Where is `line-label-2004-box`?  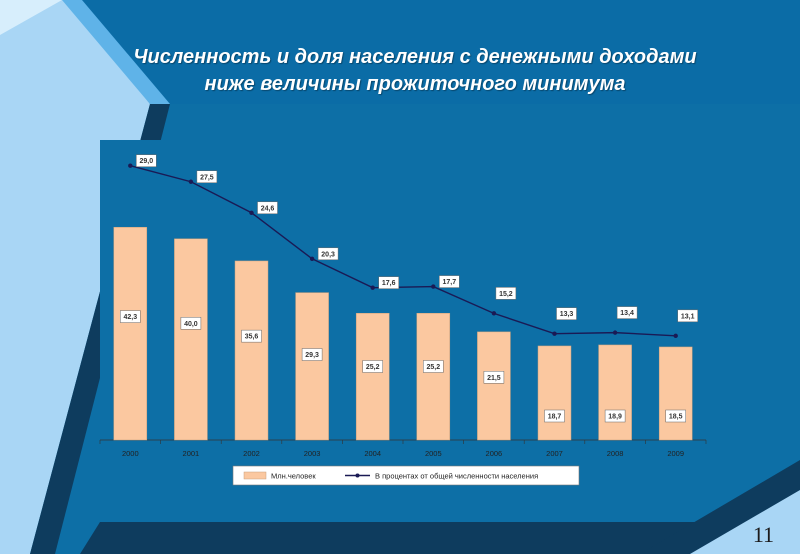 line-label-2004-box is located at coordinates (388, 282).